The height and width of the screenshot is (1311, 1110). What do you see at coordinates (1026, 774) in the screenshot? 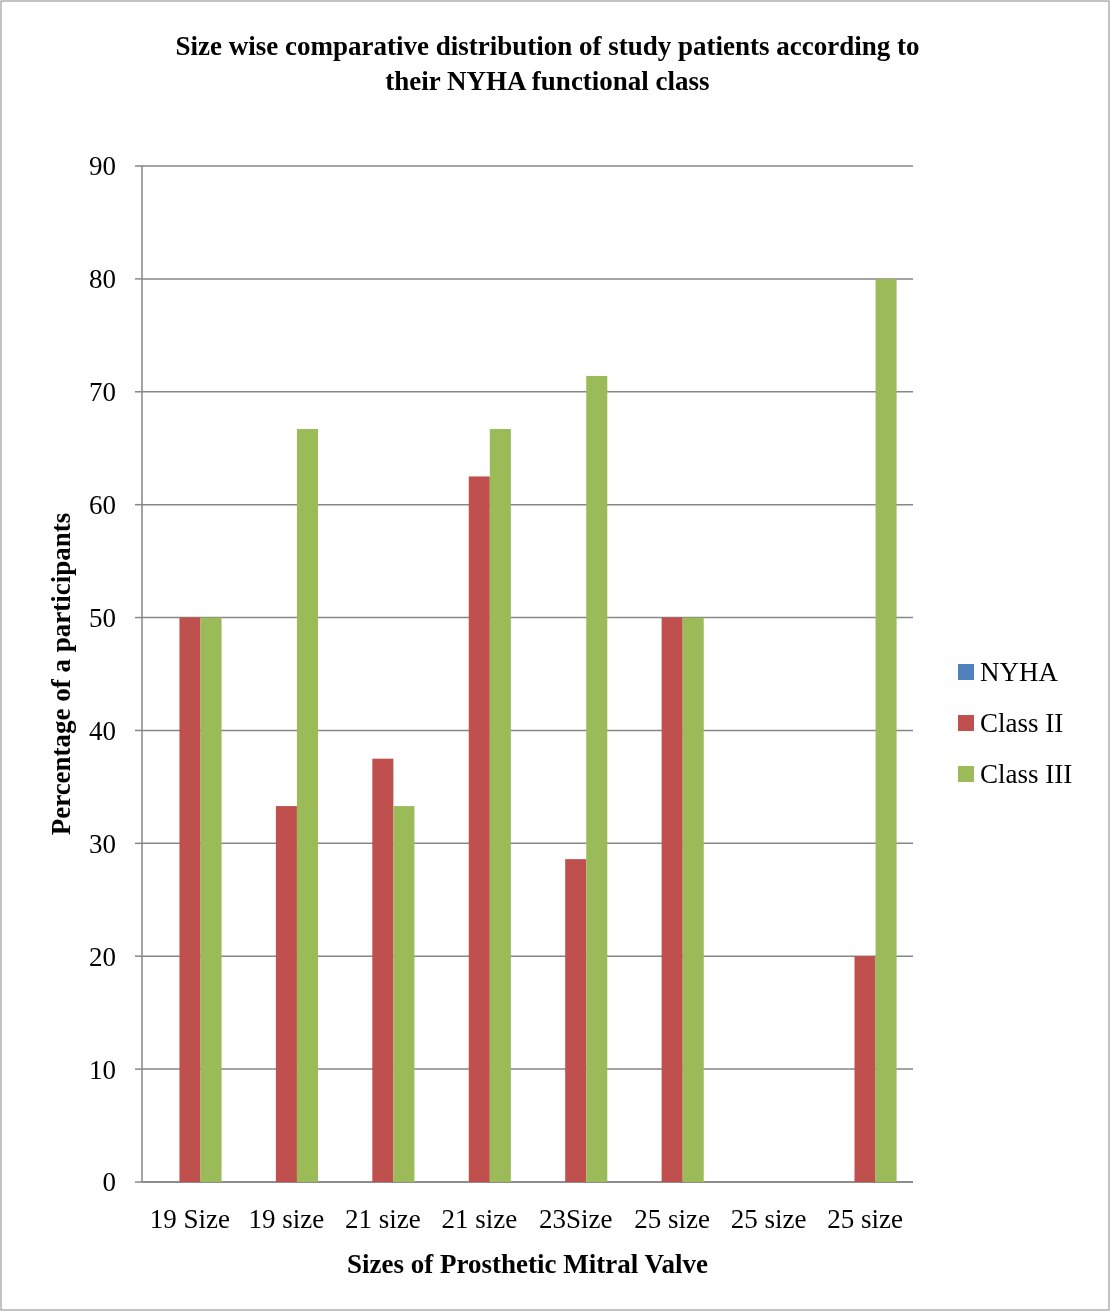
I see `legend-label: Class III` at bounding box center [1026, 774].